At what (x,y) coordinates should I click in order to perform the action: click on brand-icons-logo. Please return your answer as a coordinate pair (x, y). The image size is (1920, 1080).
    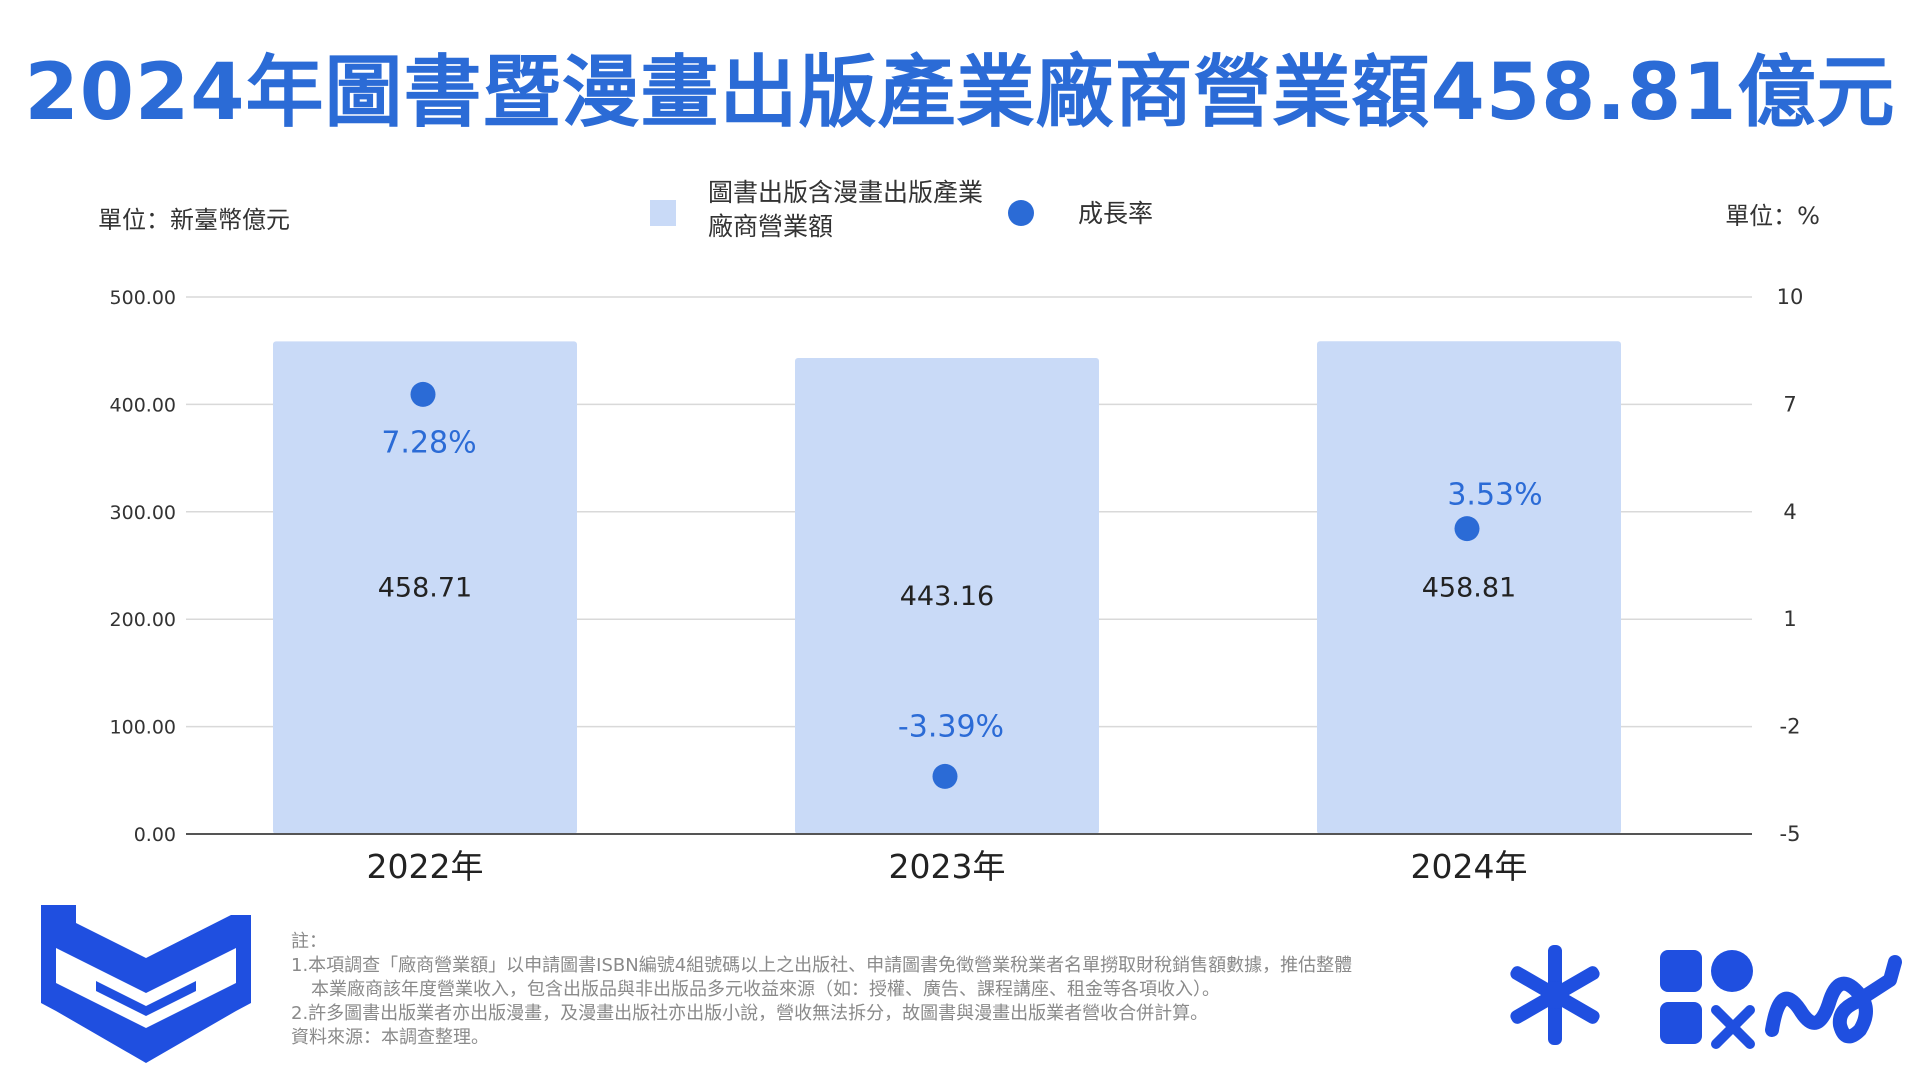
    Looking at the image, I should click on (1706, 997).